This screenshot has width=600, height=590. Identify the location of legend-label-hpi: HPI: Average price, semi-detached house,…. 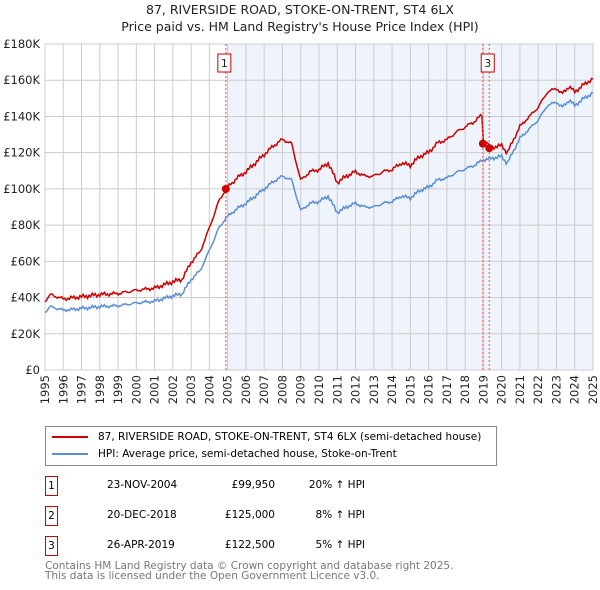
(247, 454).